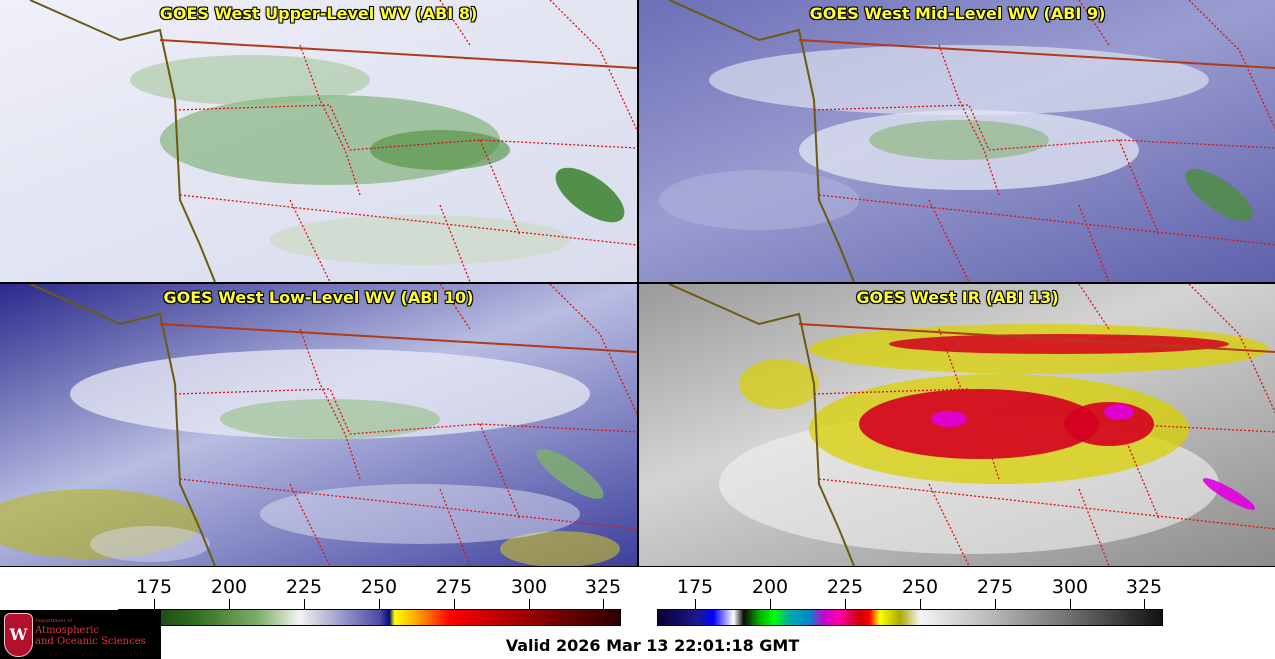 The image size is (1275, 659). Describe the element at coordinates (637, 566) in the screenshot. I see `image-bottom-border` at that location.